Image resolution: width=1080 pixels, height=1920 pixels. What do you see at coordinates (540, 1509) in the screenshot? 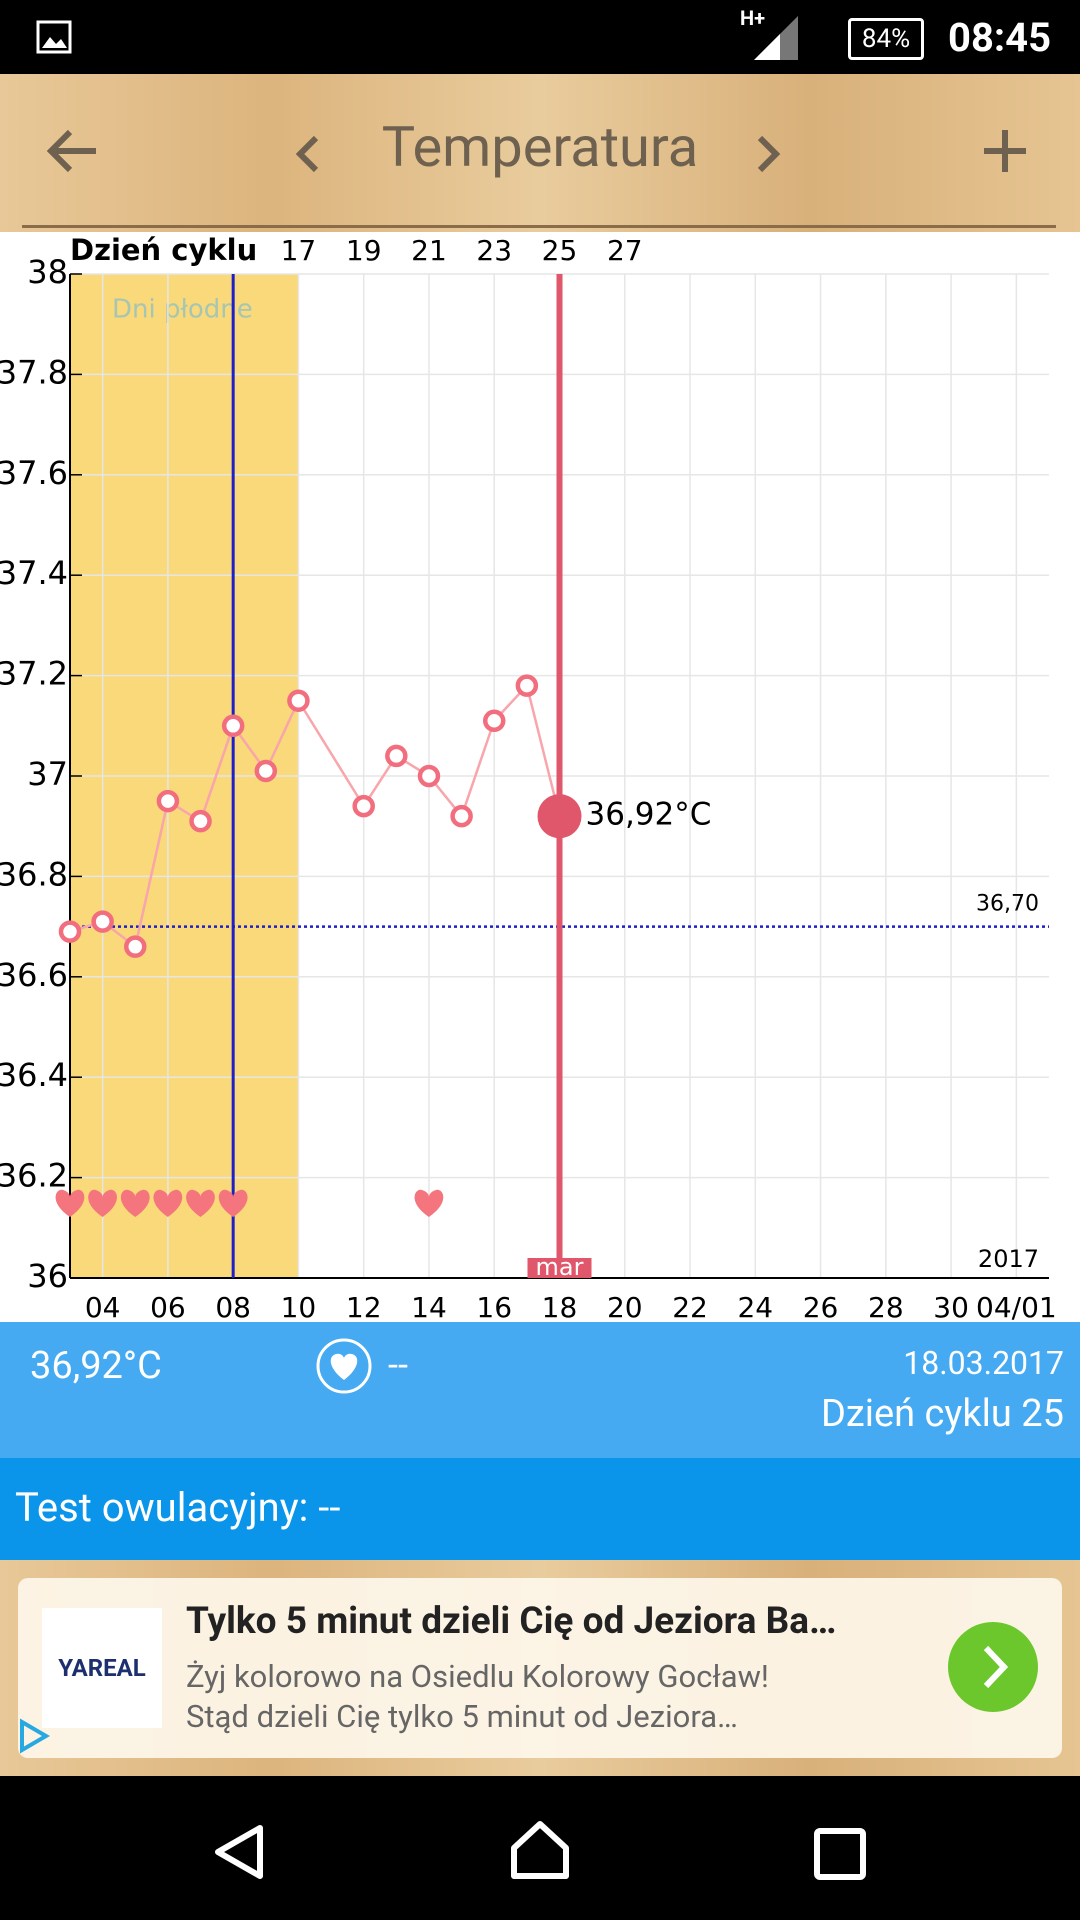
I see `ovulation-test-panel: Test owulacyjny: --` at bounding box center [540, 1509].